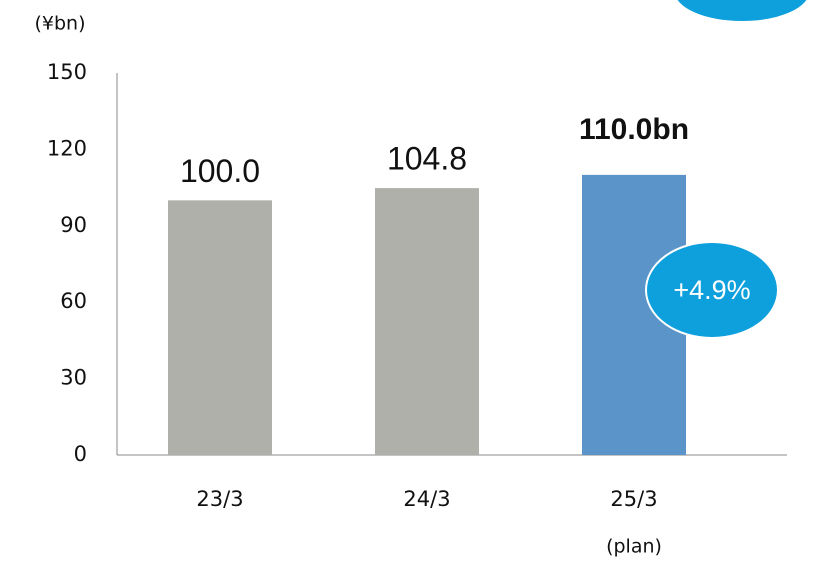 This screenshot has width=823, height=563. What do you see at coordinates (67, 72) in the screenshot?
I see `y-tick-label: 150` at bounding box center [67, 72].